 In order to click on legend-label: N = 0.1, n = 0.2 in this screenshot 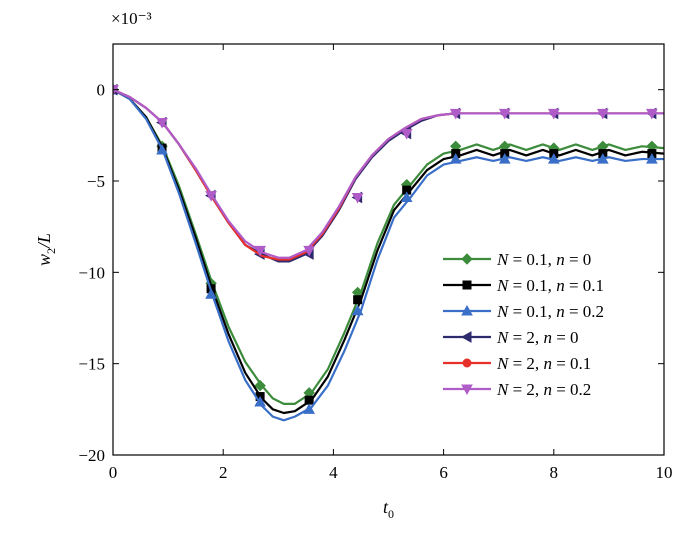, I will do `click(550, 311)`.